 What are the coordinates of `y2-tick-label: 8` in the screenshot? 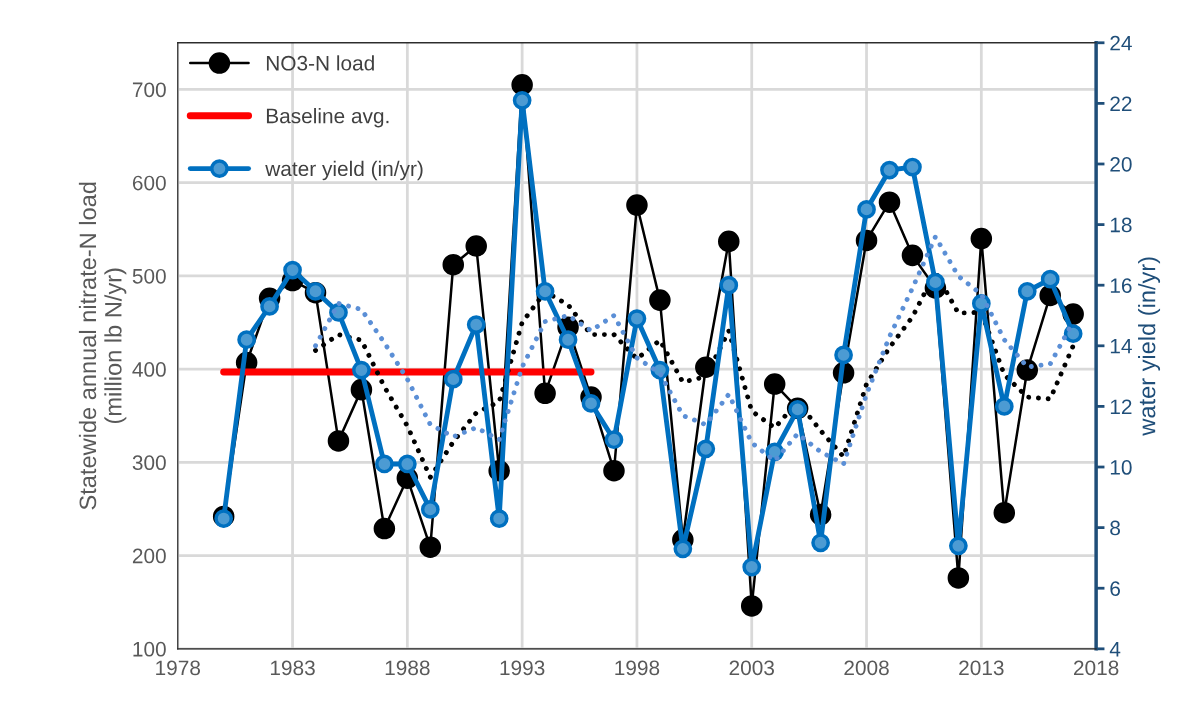 It's located at (1115, 528).